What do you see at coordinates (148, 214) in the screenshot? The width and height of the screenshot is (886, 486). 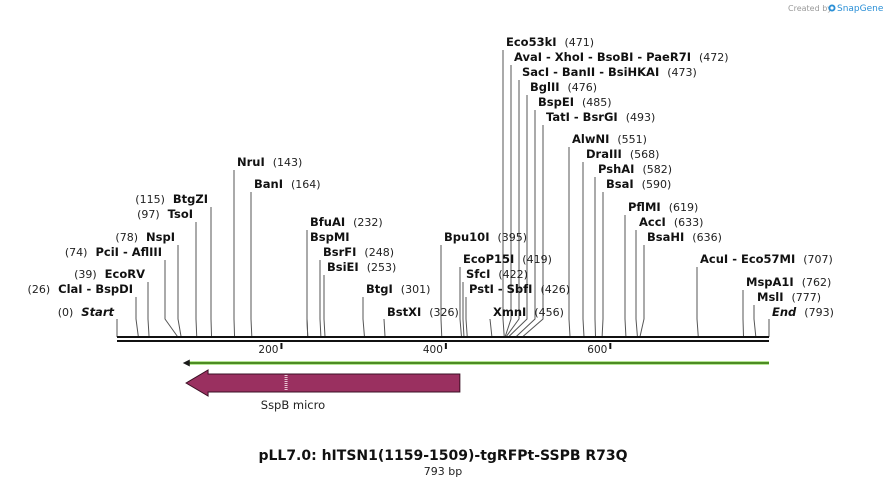 I see `site-position: (97)` at bounding box center [148, 214].